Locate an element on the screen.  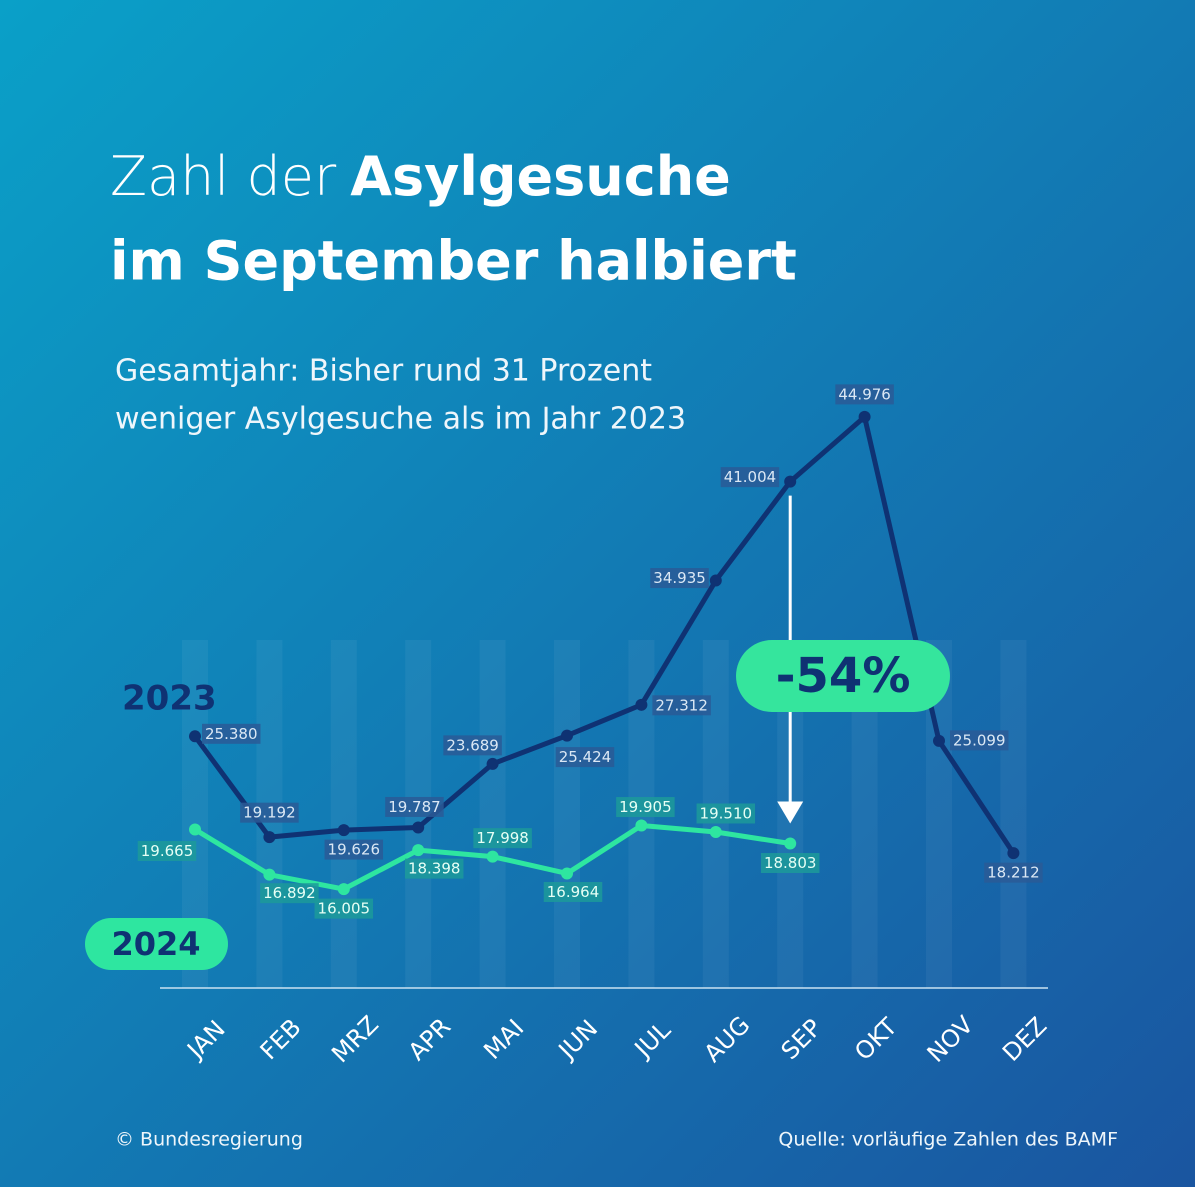
data-label-text: 19.787 is located at coordinates (414, 807).